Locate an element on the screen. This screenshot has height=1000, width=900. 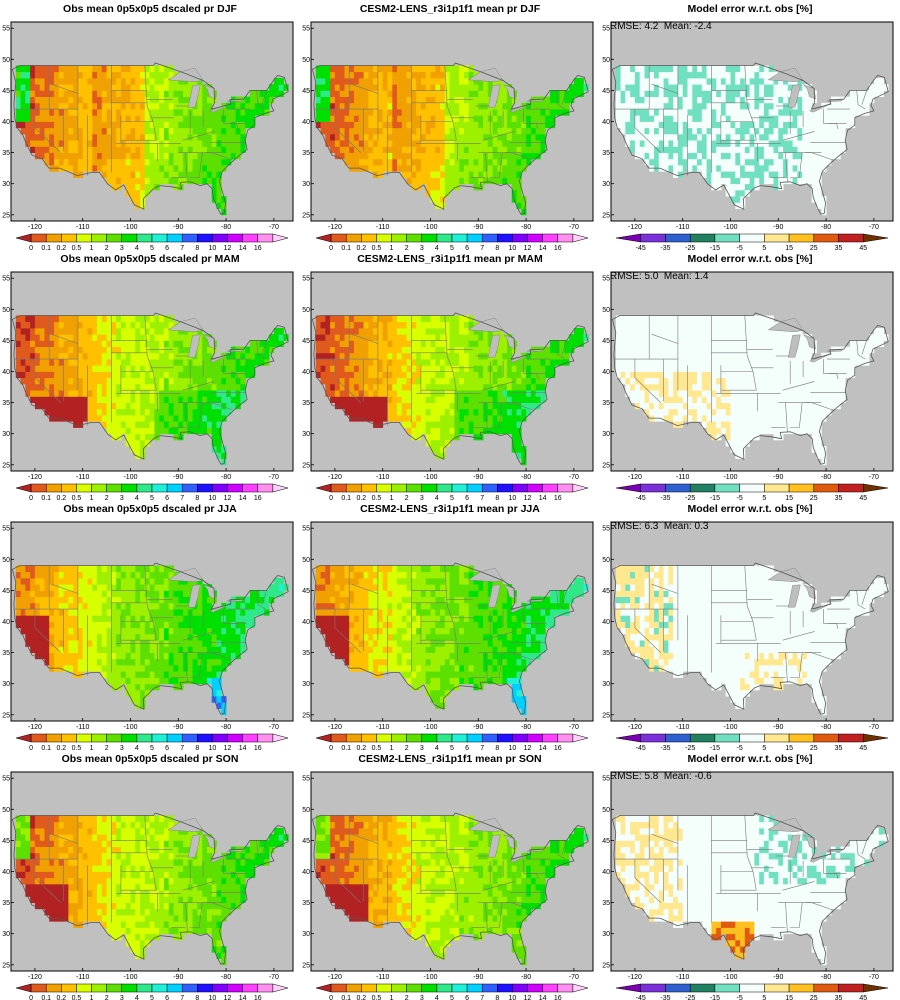
lat-tick-label: 35 is located at coordinates (606, 653).